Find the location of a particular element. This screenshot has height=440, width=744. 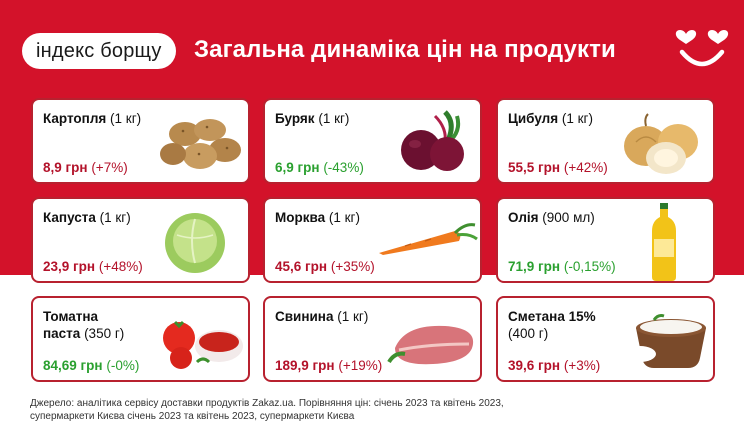

product-quantity: (900 мл) is located at coordinates (568, 217).